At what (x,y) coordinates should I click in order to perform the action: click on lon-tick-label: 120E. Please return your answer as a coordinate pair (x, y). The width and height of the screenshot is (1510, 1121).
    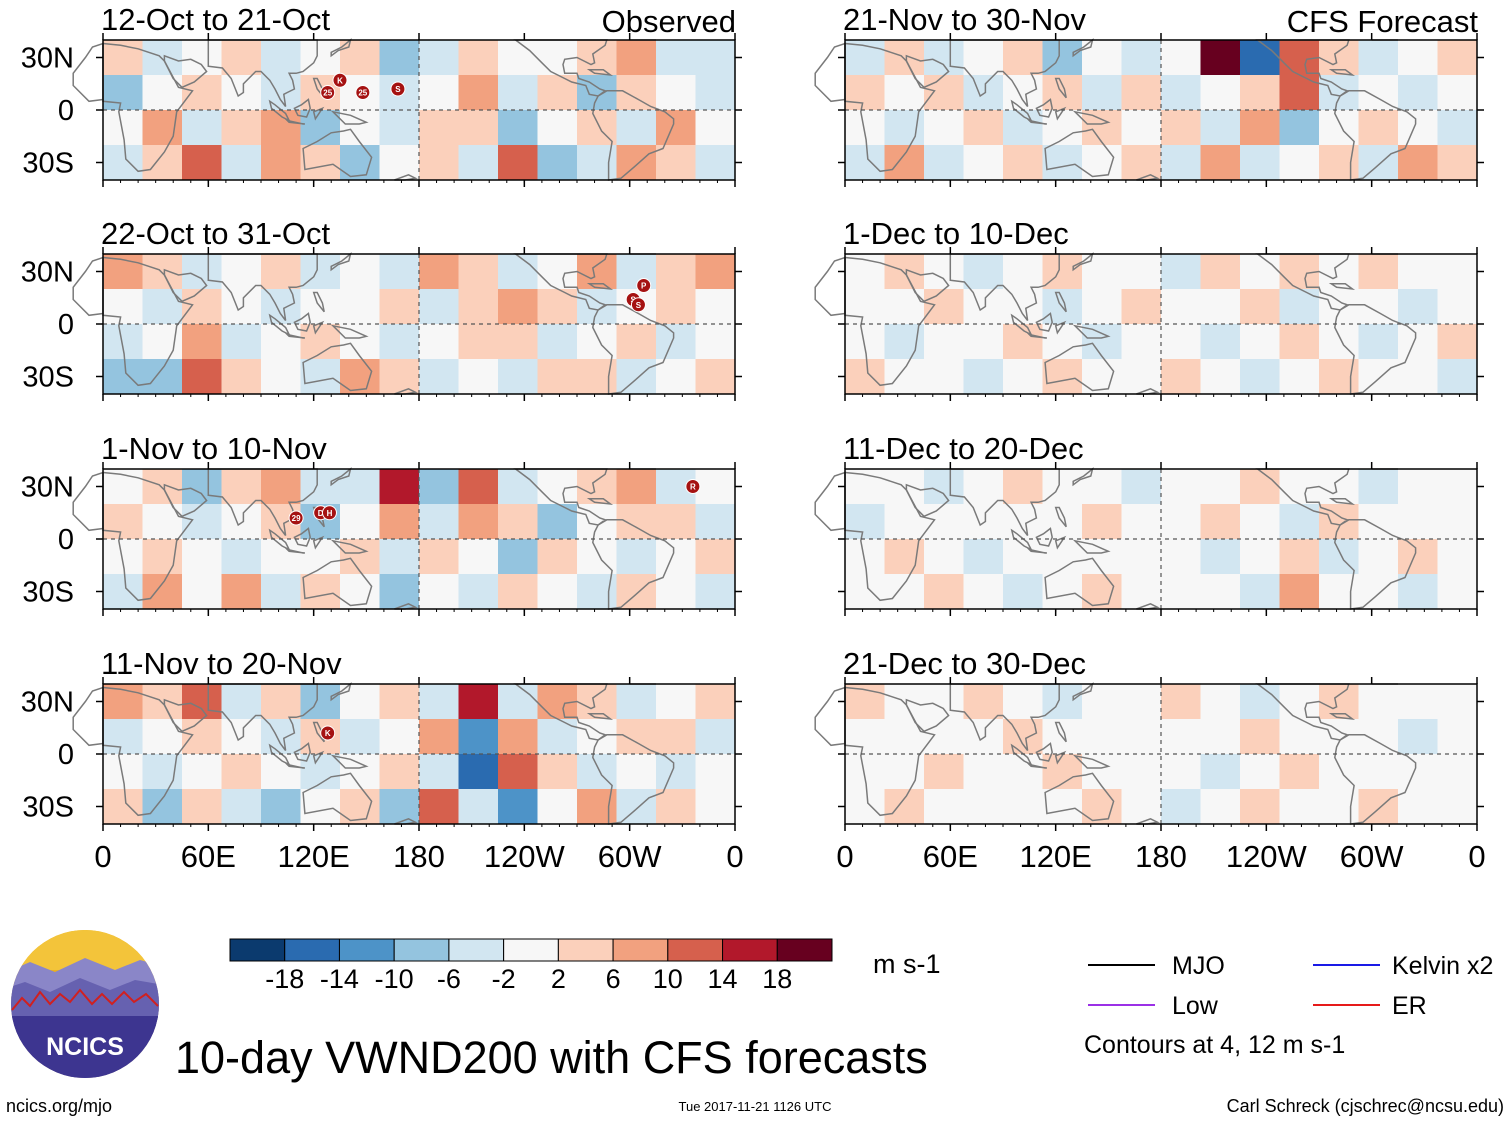
    Looking at the image, I should click on (313, 856).